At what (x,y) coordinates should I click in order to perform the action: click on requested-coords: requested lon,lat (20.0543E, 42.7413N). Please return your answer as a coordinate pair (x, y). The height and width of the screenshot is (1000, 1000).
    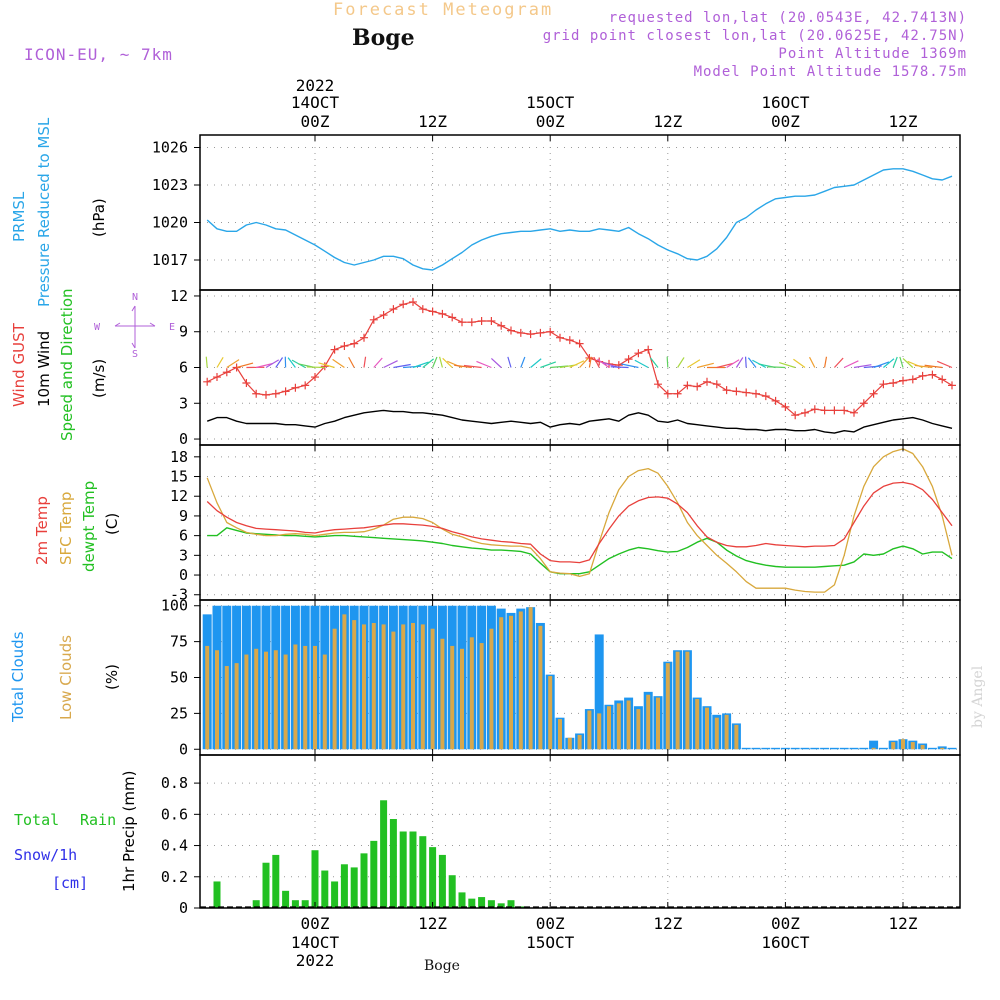
    Looking at the image, I should click on (787, 18).